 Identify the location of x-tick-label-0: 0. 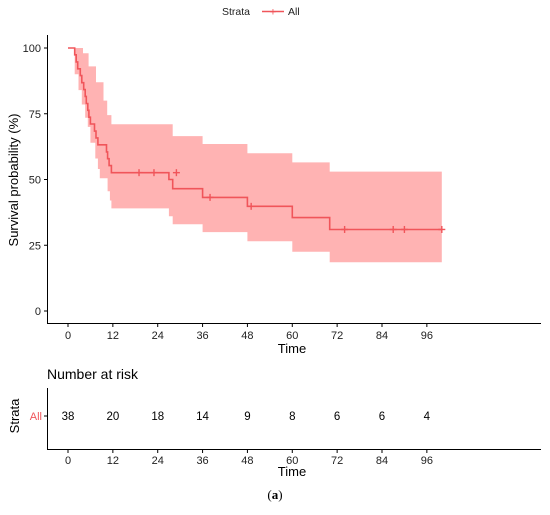
(68, 336).